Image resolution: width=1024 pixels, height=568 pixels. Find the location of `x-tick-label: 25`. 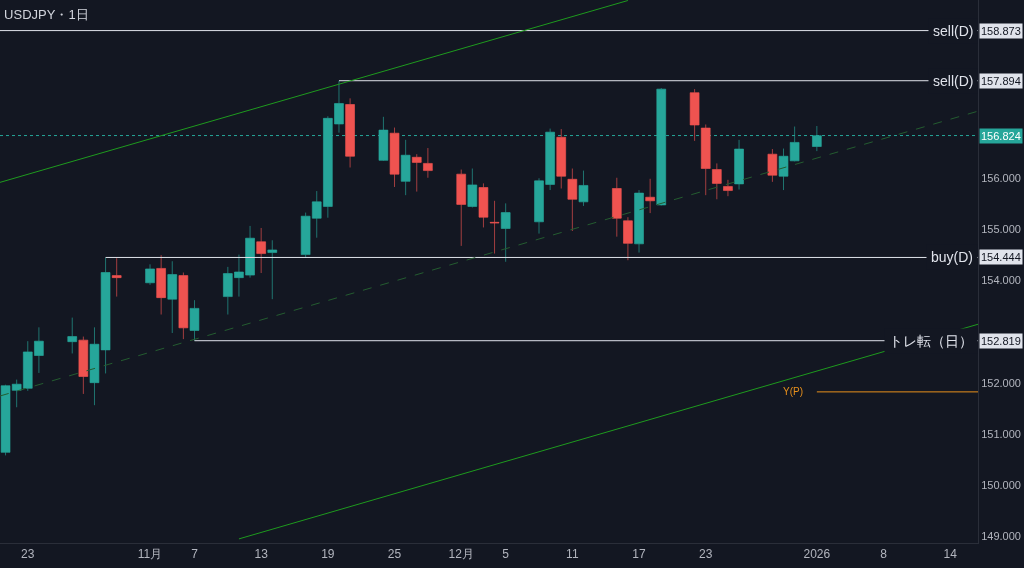

x-tick-label: 25 is located at coordinates (394, 554).